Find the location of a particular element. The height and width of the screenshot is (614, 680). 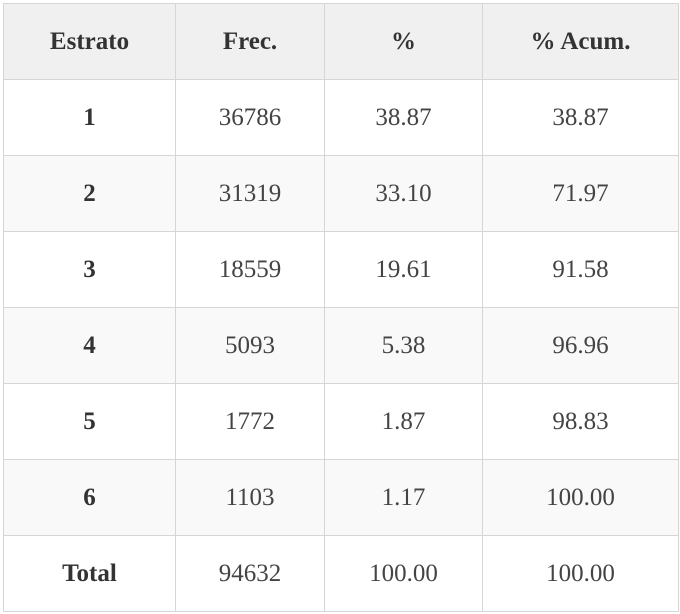

total-row: Total 94632 100.00 100.00 is located at coordinates (341, 573).